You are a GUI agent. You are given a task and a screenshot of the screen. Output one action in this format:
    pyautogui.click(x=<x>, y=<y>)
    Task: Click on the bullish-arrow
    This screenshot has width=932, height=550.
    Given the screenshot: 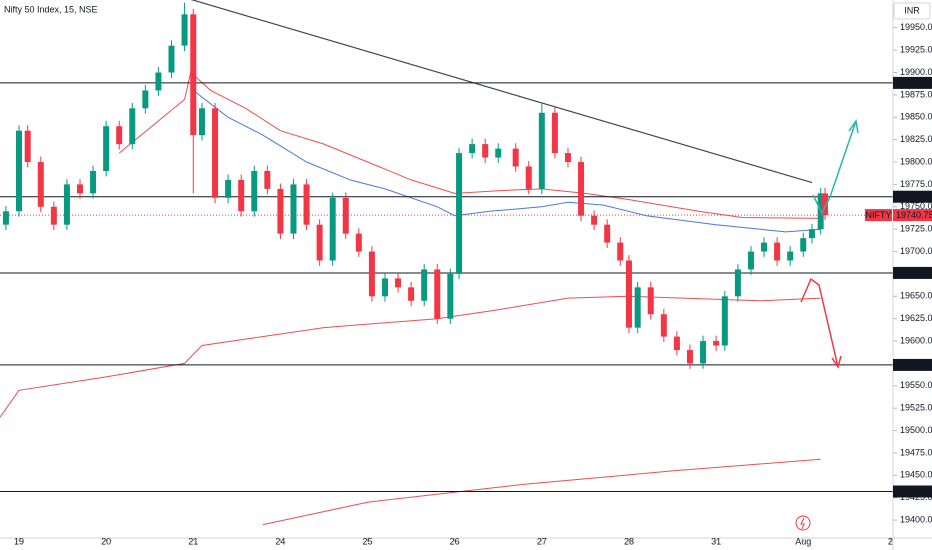 What is the action you would take?
    pyautogui.click(x=834, y=167)
    